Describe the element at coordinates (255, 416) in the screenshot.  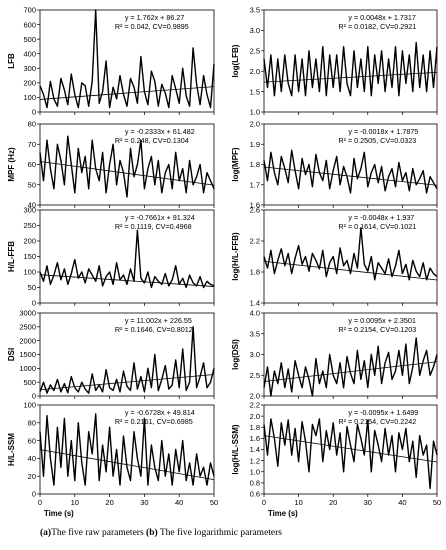
I see `chart-b-4-ytick-label: 2.0` at that location.